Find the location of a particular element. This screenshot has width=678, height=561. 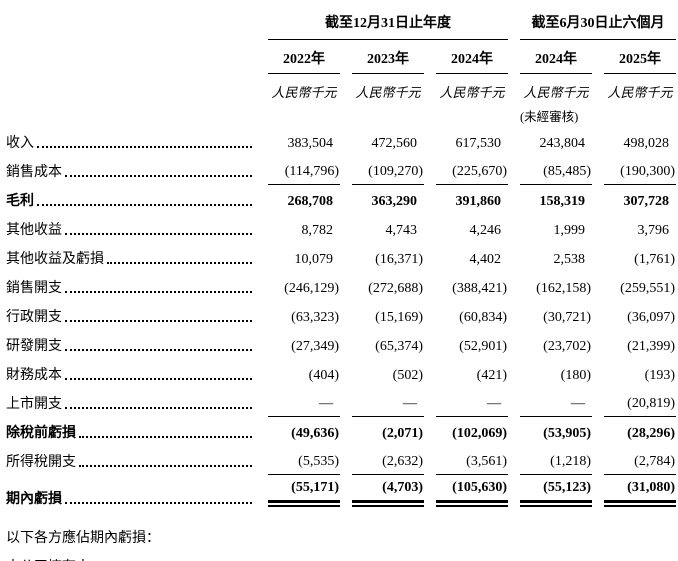

value-cell: (60,834) is located at coordinates (483, 317).